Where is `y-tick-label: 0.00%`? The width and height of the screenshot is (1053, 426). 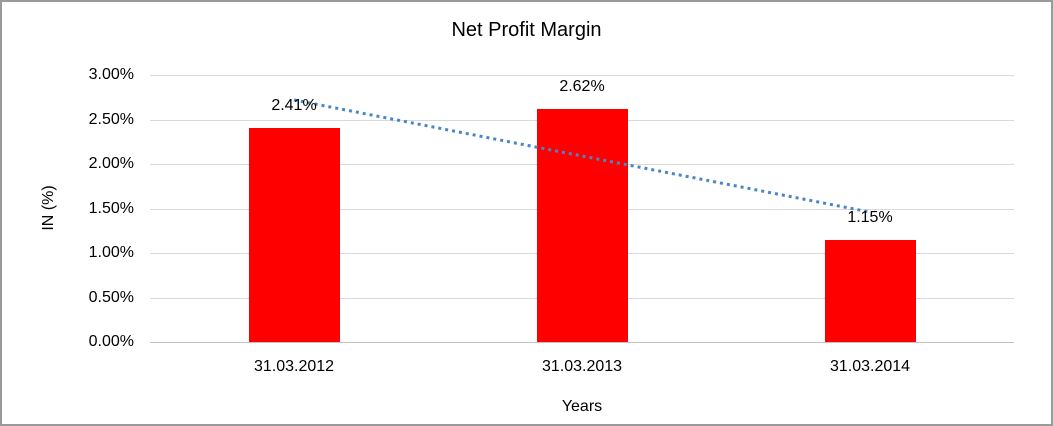
y-tick-label: 0.00% is located at coordinates (111, 341).